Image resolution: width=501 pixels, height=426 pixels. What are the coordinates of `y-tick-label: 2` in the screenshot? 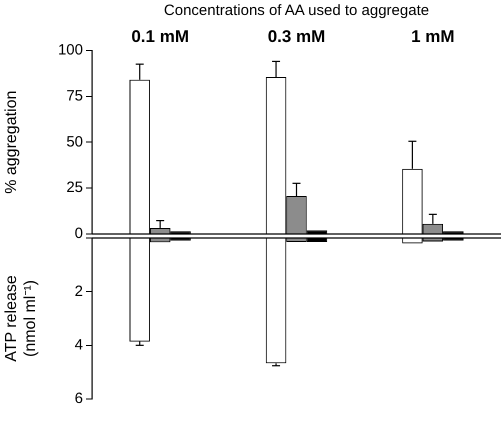 It's located at (78, 291).